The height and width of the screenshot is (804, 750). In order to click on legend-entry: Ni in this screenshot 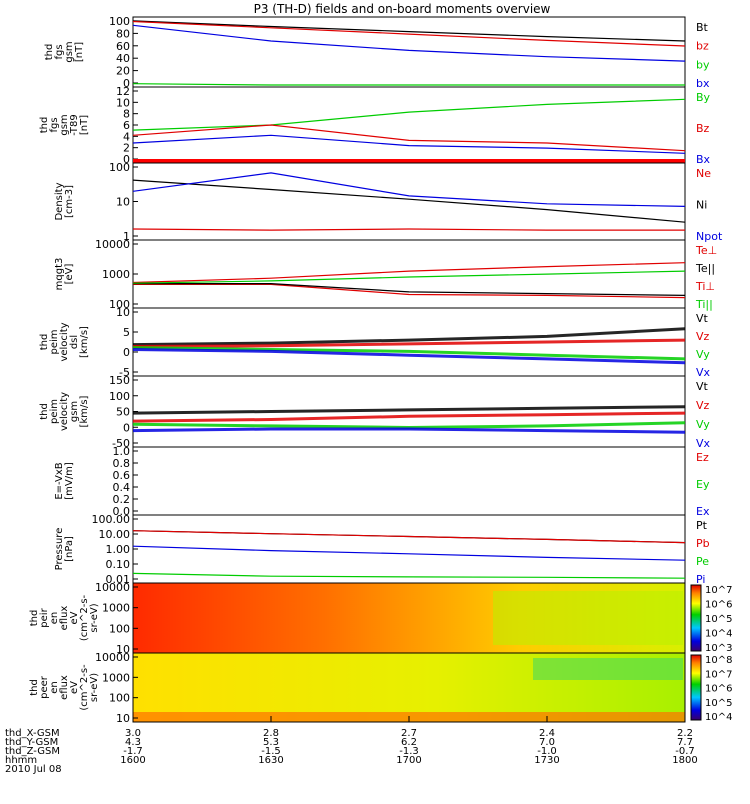, I will do `click(701, 205)`.